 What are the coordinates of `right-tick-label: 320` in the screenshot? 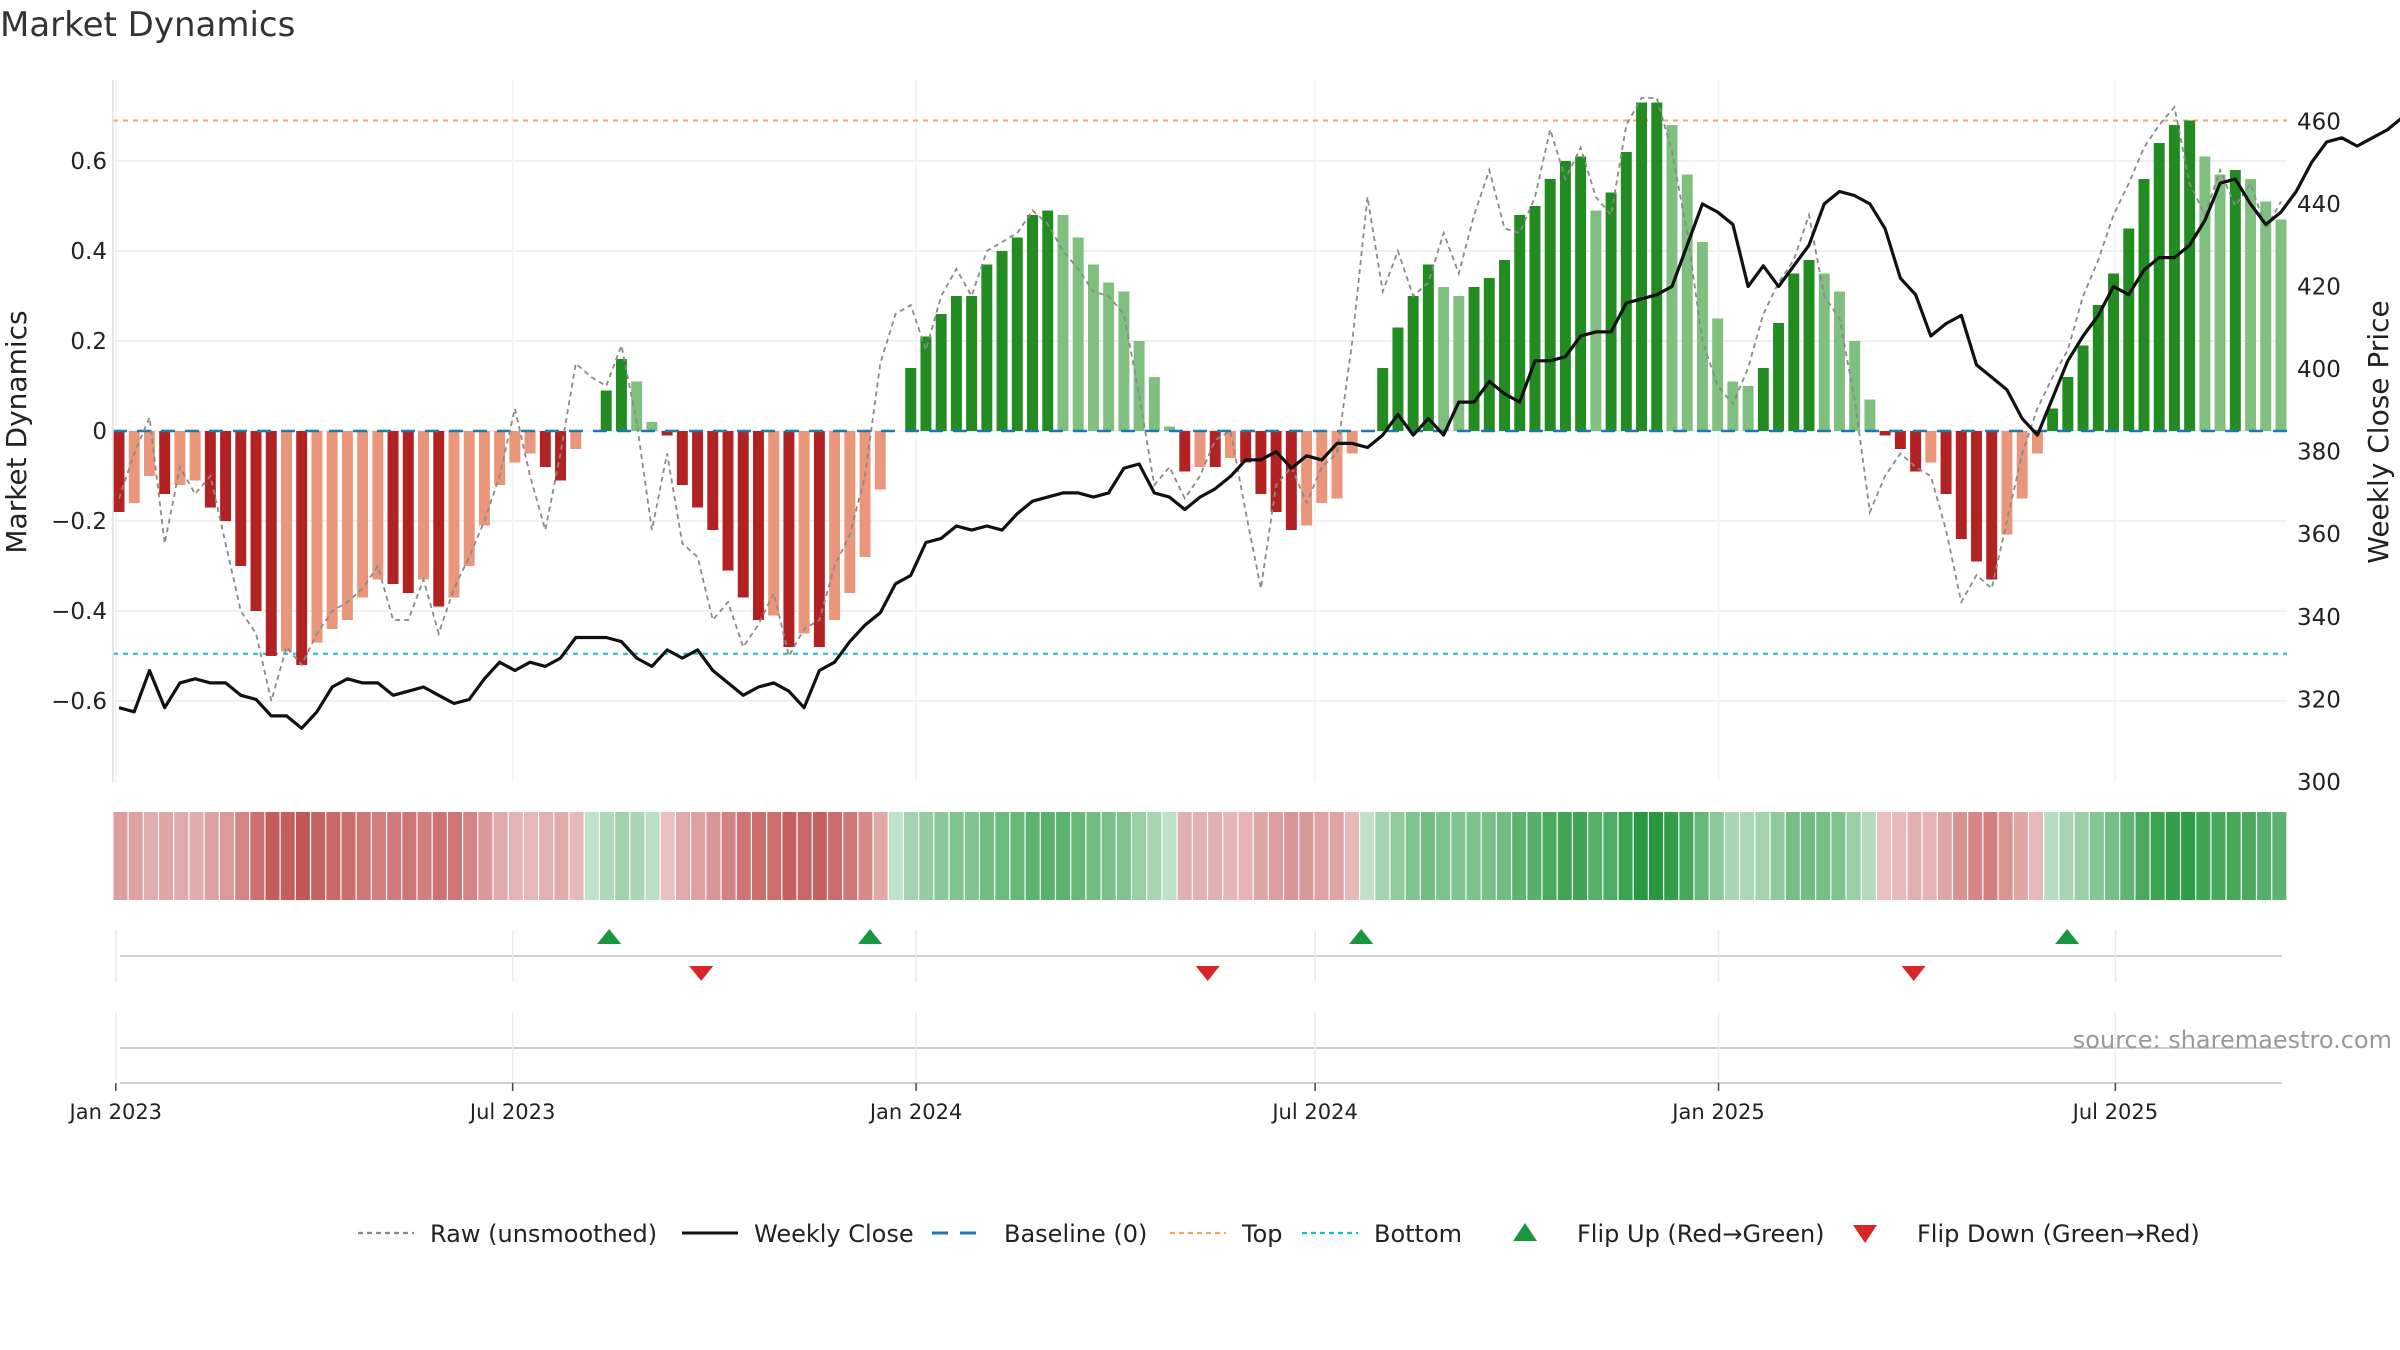 It's located at (2319, 700).